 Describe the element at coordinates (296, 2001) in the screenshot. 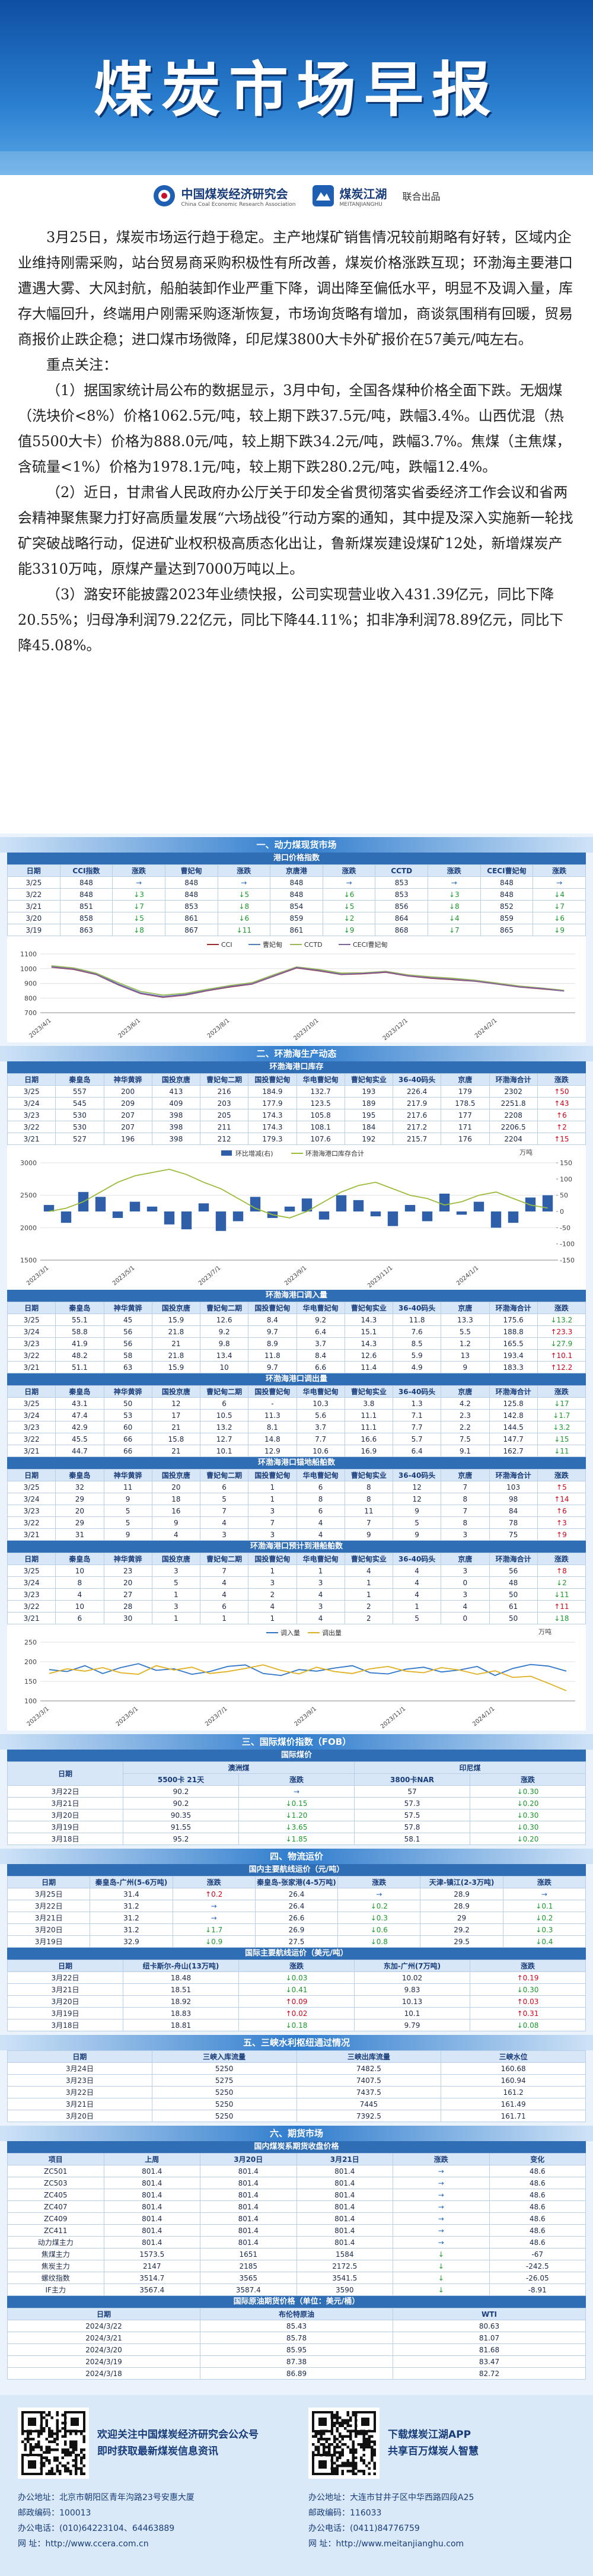

I see `table-cell: ↑0.09` at that location.